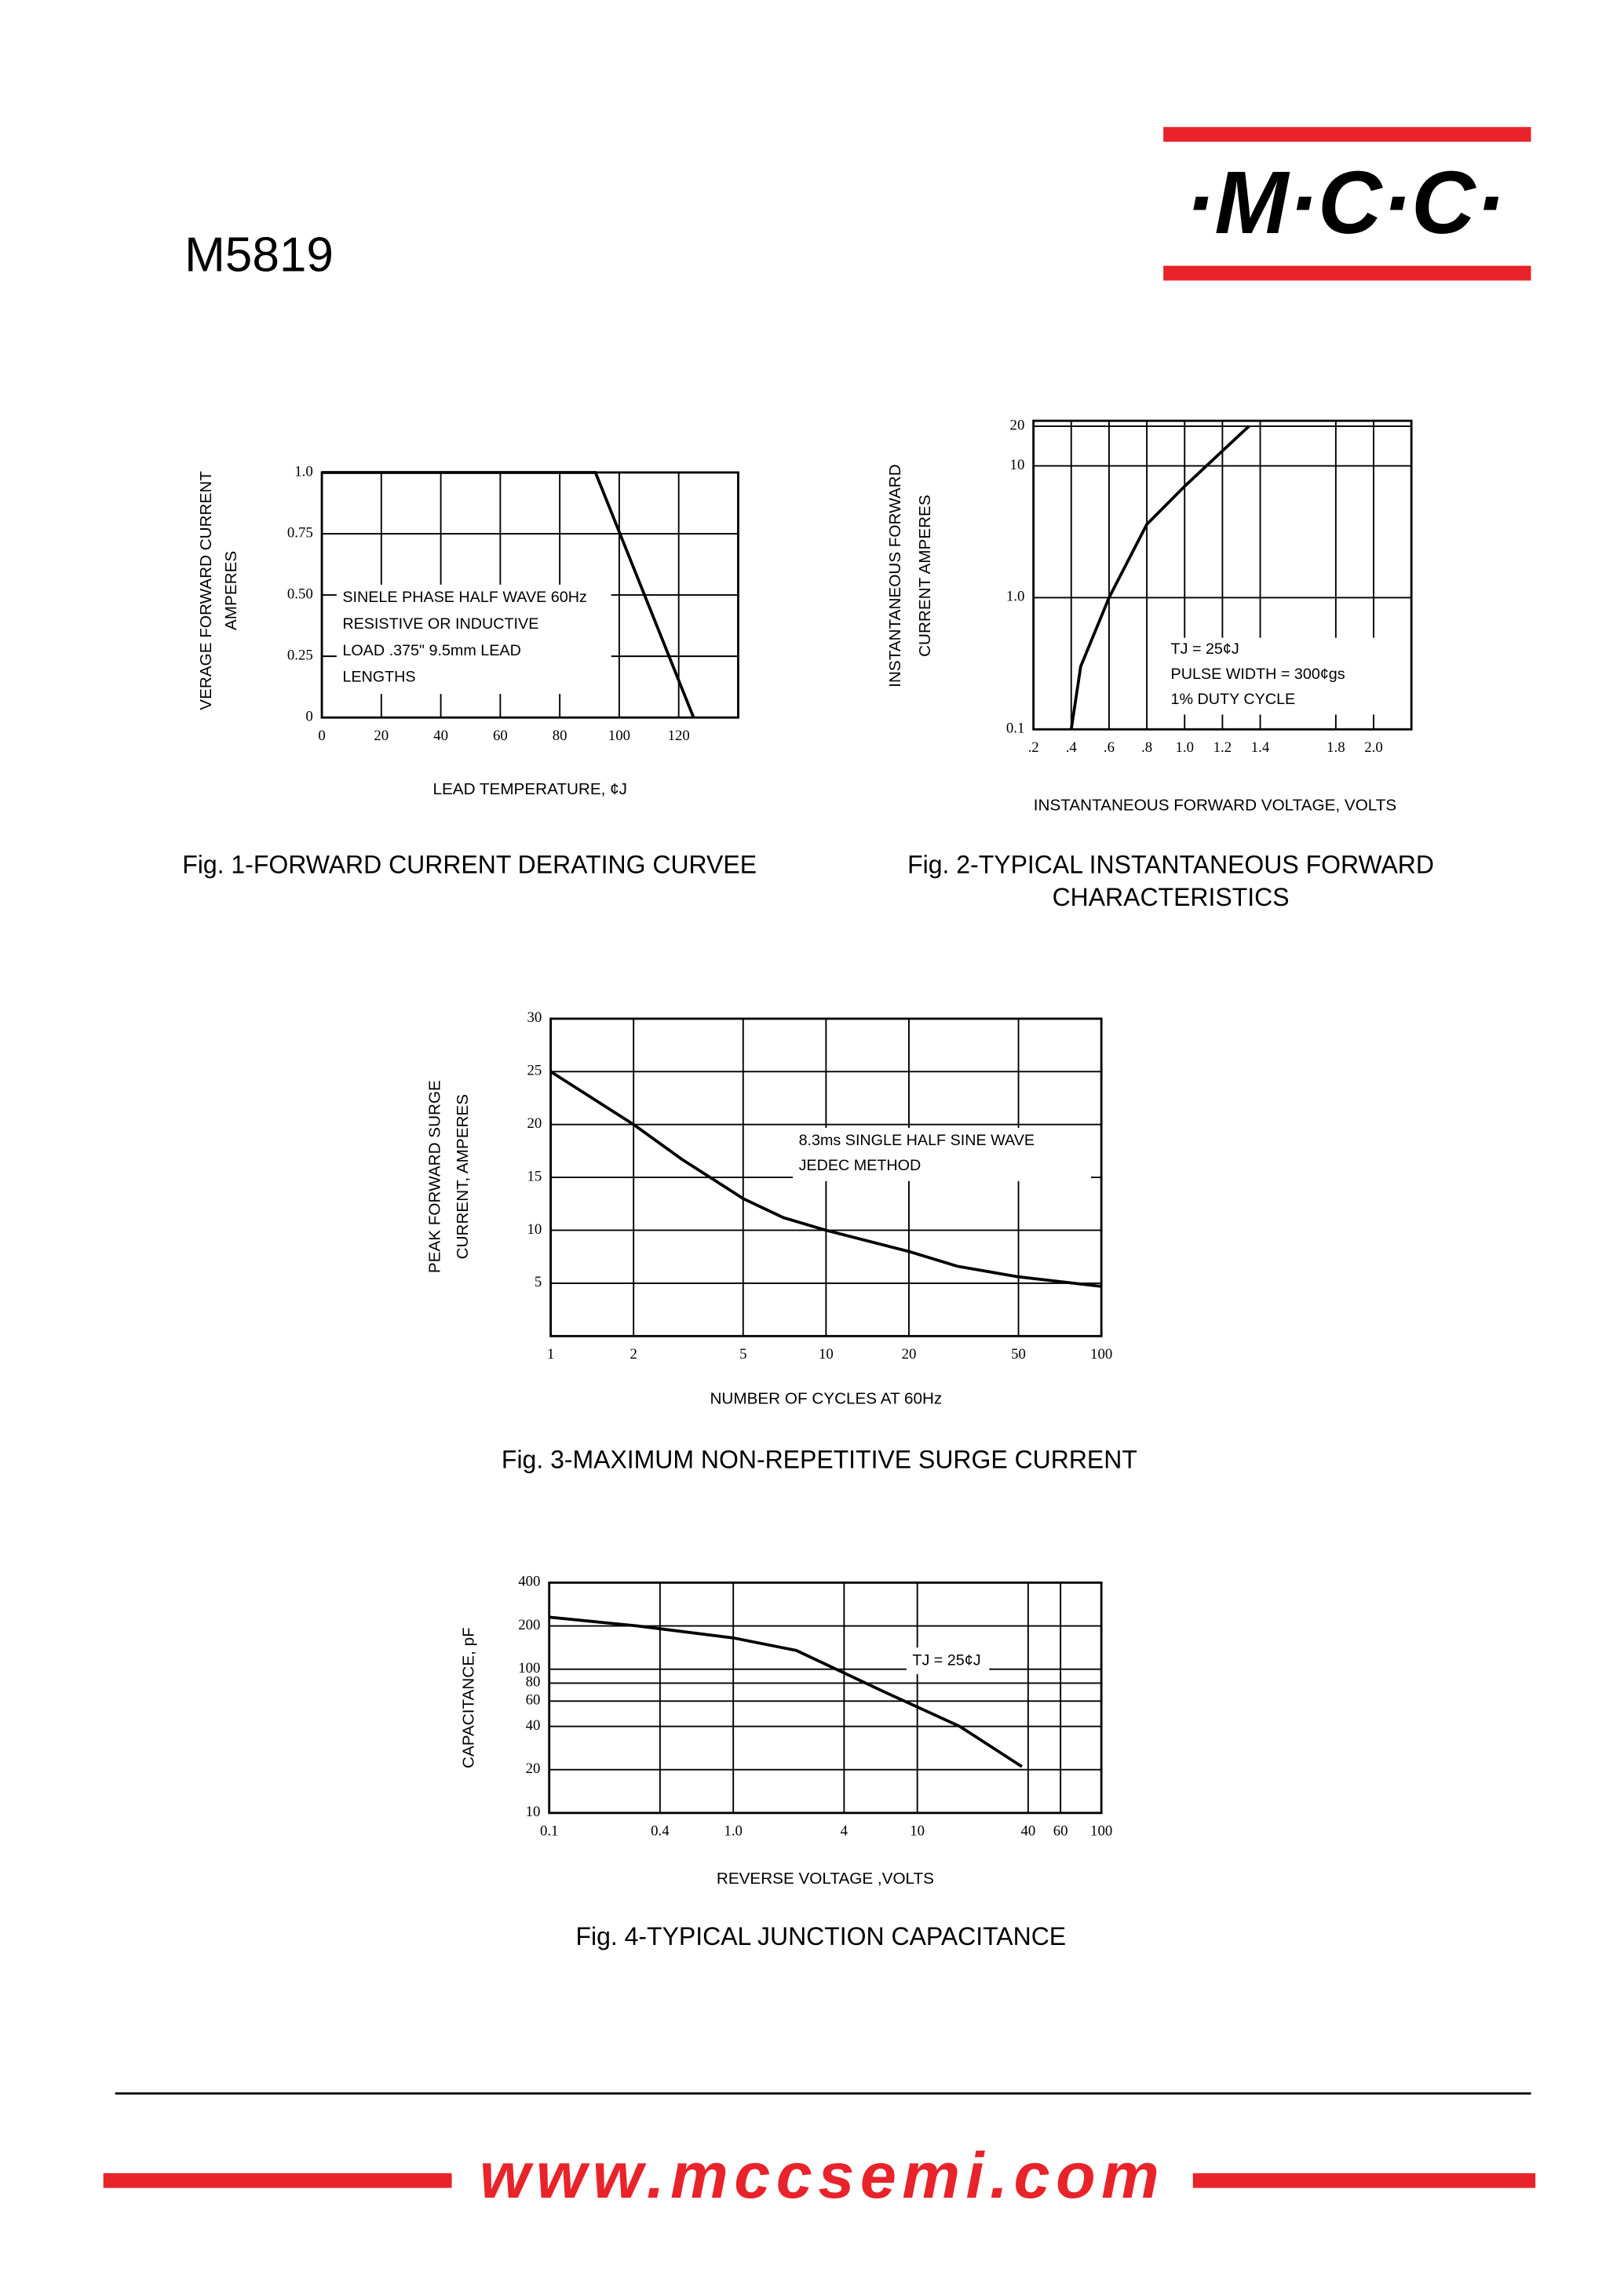 The image size is (1624, 2295). Describe the element at coordinates (534, 1700) in the screenshot. I see `y-tick-label: 60` at that location.